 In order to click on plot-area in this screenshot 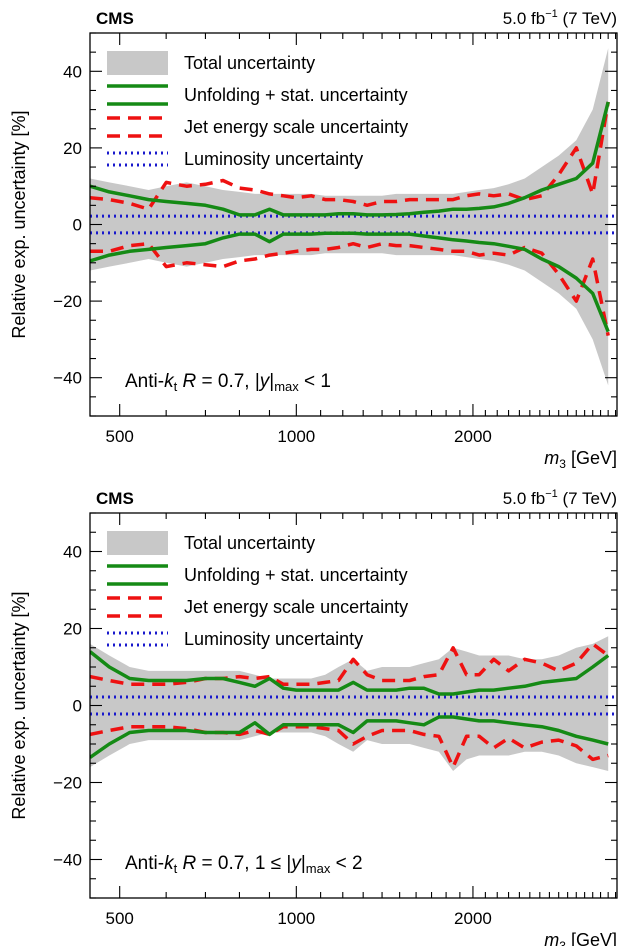, I will do `click(353, 703)`.